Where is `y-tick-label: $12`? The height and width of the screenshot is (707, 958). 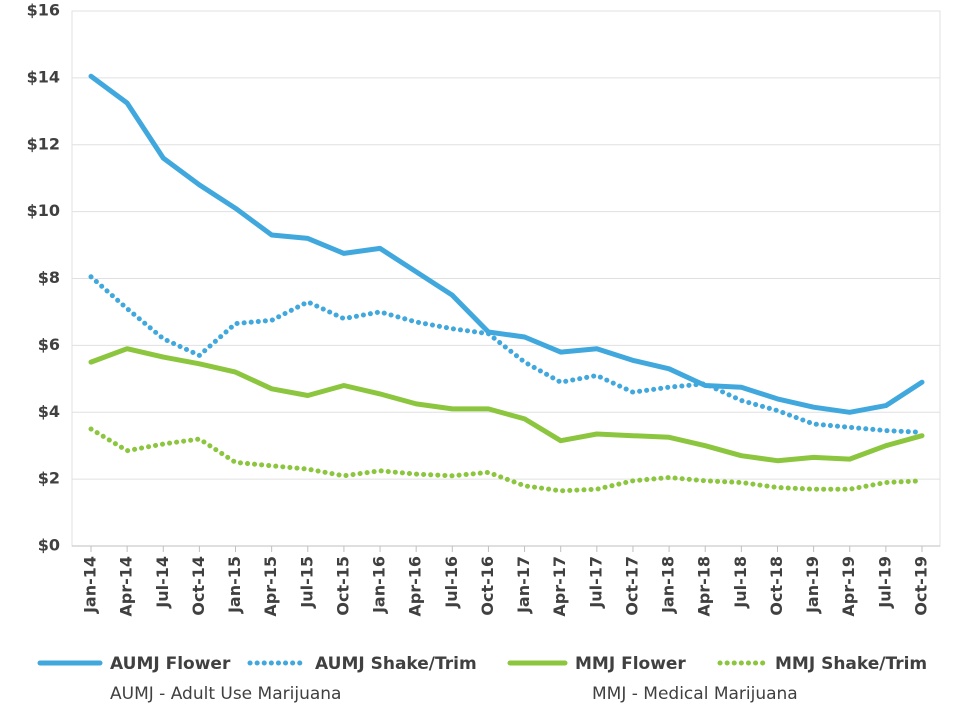 y-tick-label: $12 is located at coordinates (43, 143).